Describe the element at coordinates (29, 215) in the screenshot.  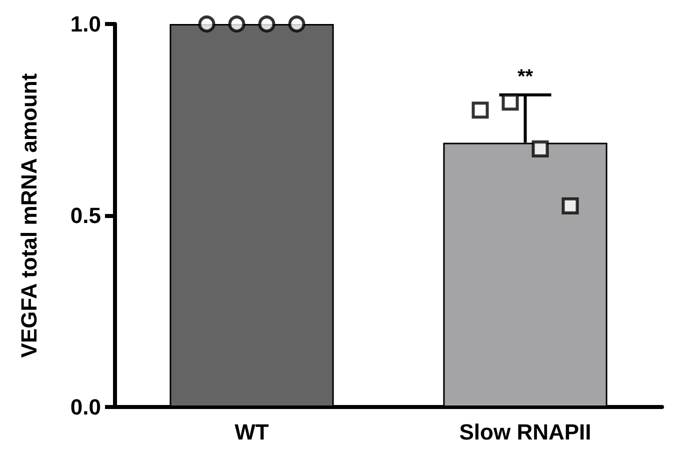
I see `y-axis-title: VEGFA total mRNA amount` at that location.